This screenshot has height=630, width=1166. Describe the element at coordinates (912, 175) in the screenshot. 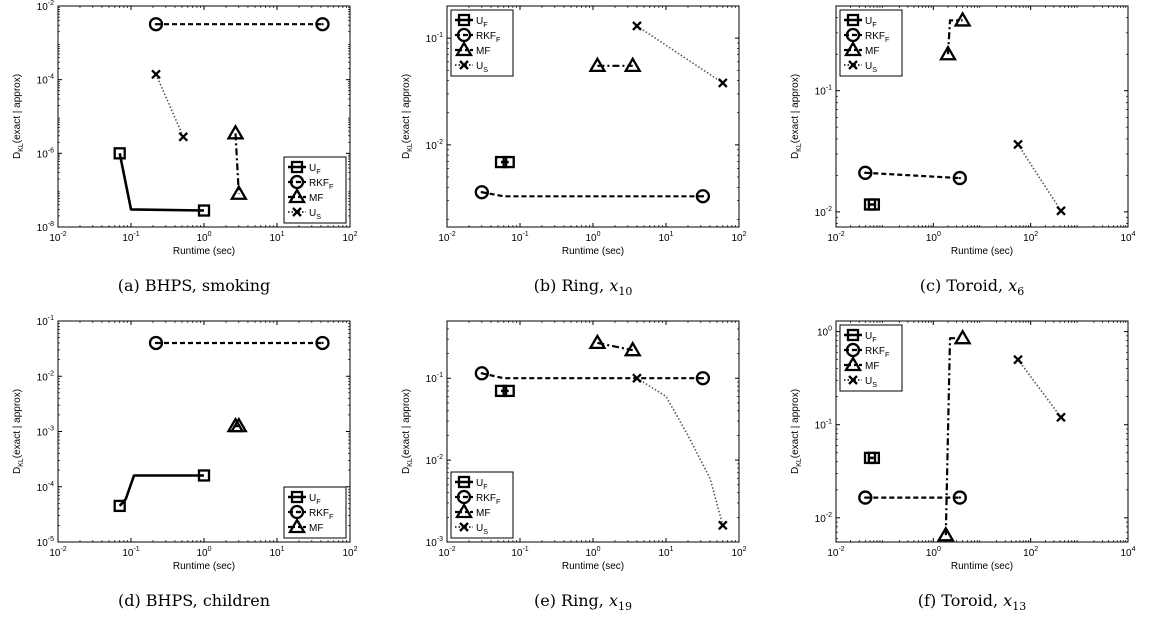

I see `series-line-rkf-f` at that location.